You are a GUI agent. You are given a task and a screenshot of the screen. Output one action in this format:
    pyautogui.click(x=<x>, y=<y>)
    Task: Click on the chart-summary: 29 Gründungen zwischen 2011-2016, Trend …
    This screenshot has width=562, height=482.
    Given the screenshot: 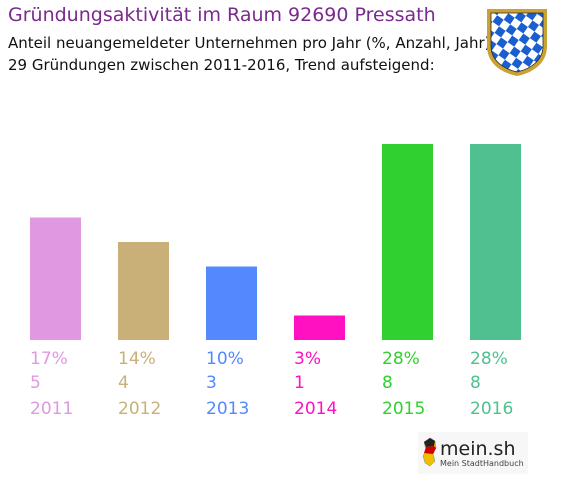 What is the action you would take?
    pyautogui.click(x=221, y=65)
    